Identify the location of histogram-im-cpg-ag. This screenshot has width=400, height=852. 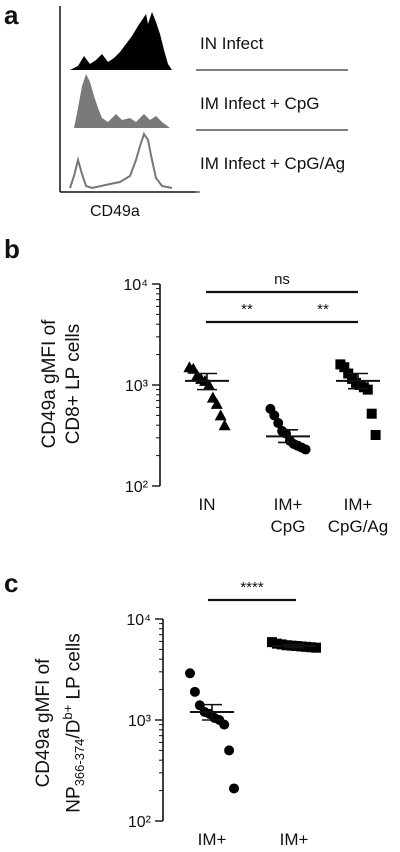
(121, 160).